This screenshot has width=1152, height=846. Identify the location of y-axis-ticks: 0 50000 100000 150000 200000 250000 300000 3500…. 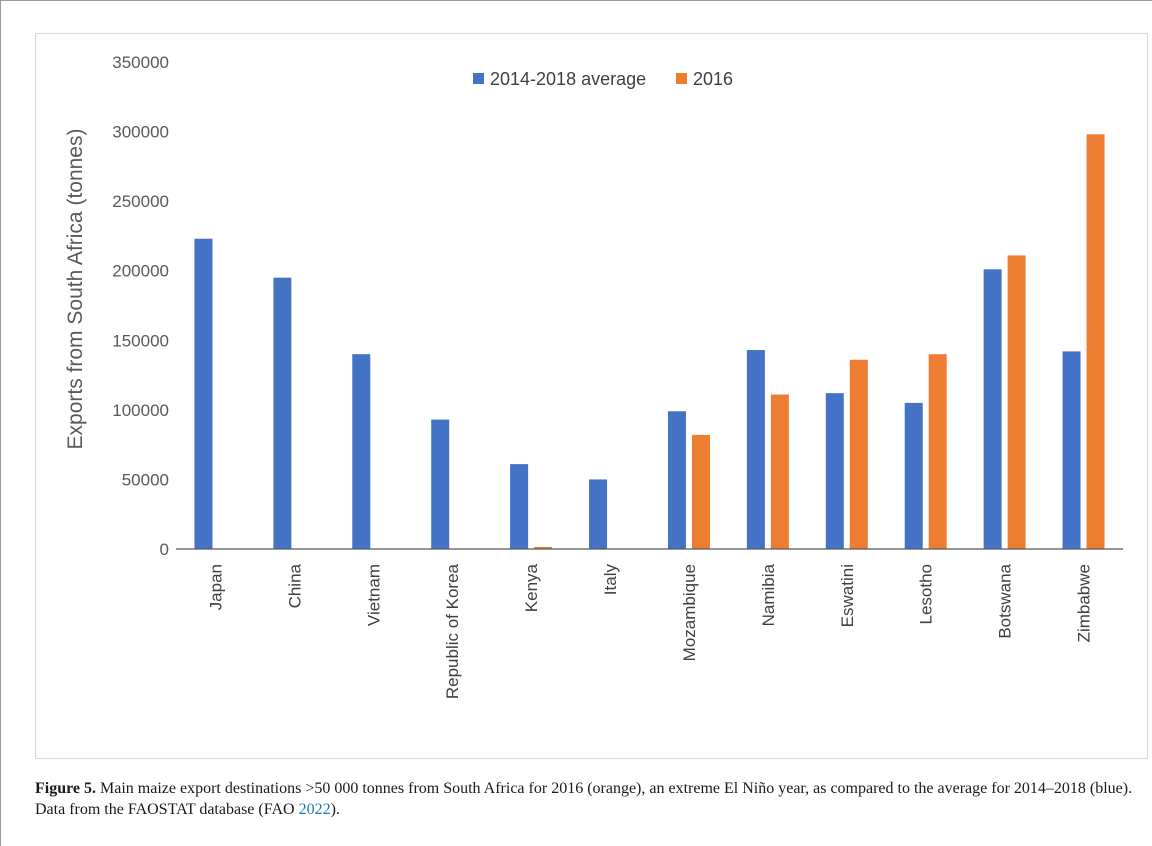
(140, 306).